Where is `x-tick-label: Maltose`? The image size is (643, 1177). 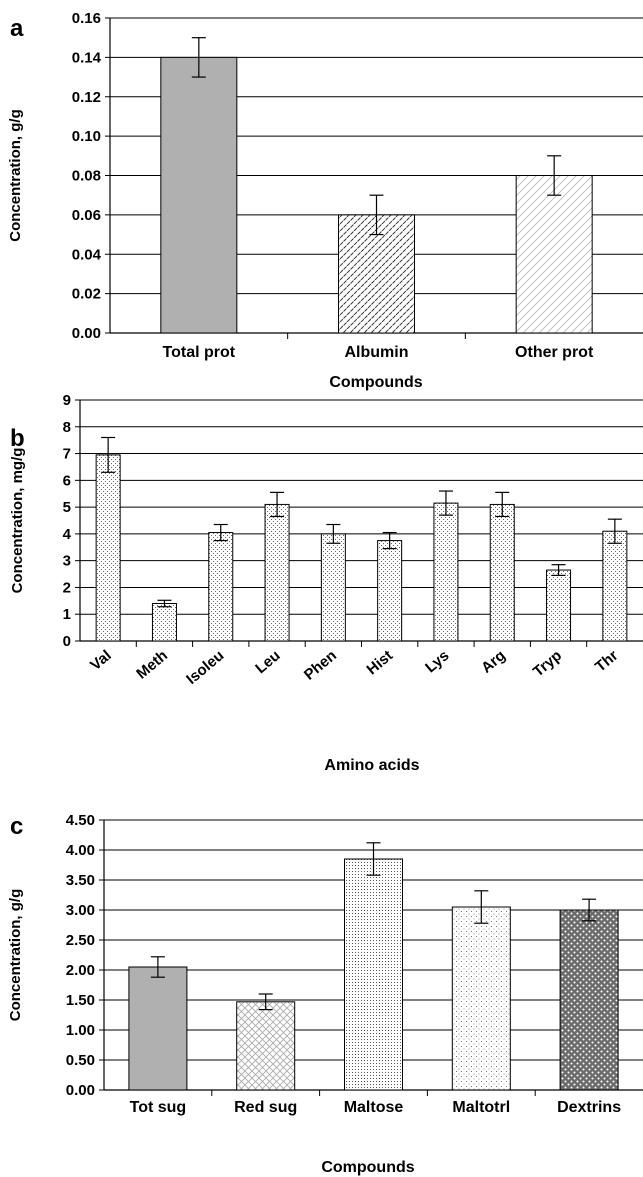 x-tick-label: Maltose is located at coordinates (374, 1107).